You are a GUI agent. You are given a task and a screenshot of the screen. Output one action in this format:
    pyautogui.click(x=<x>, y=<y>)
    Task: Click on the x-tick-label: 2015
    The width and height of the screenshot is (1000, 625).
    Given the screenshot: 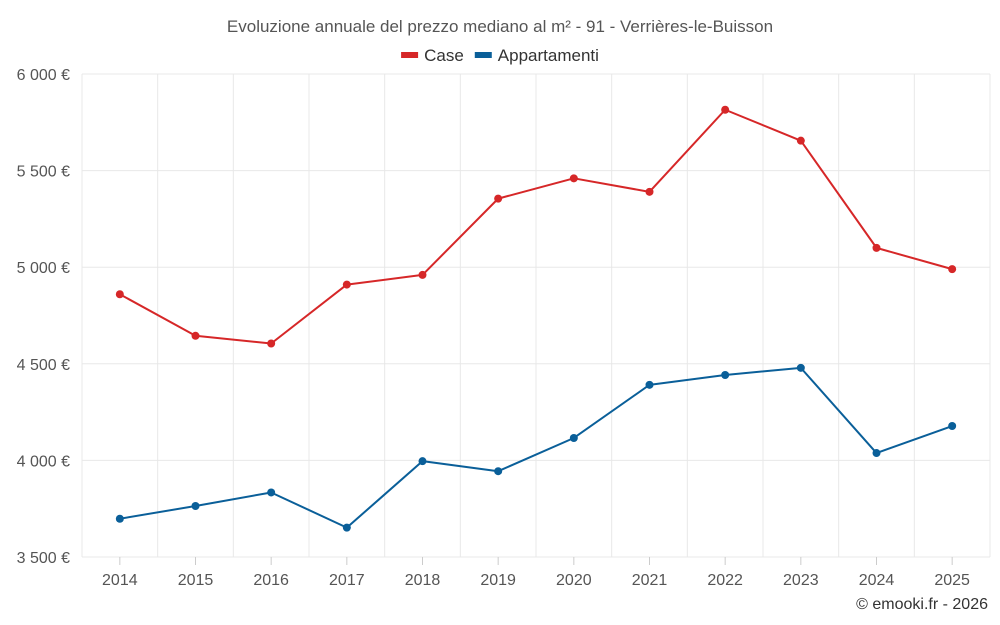 What is the action you would take?
    pyautogui.click(x=196, y=580)
    